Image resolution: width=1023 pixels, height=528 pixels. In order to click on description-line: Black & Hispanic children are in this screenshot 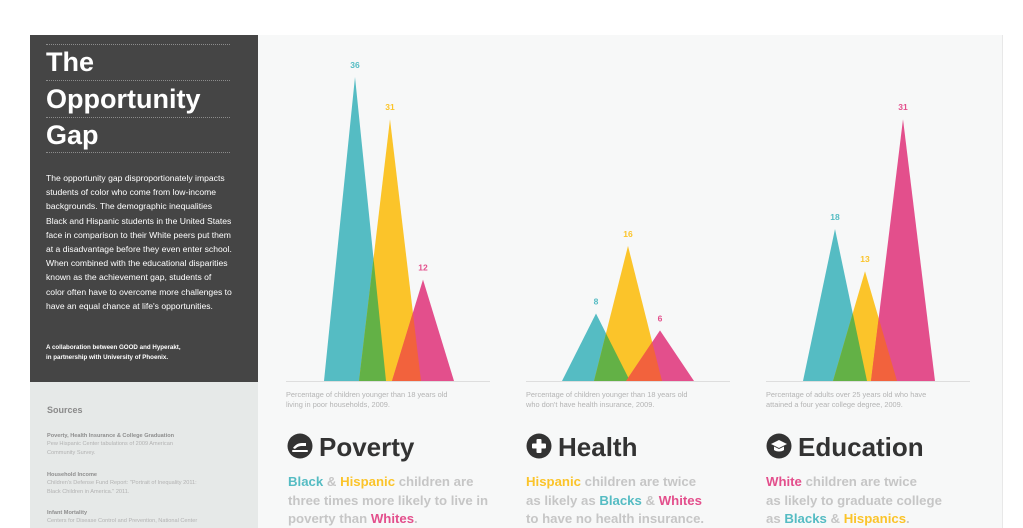, I will do `click(403, 482)`.